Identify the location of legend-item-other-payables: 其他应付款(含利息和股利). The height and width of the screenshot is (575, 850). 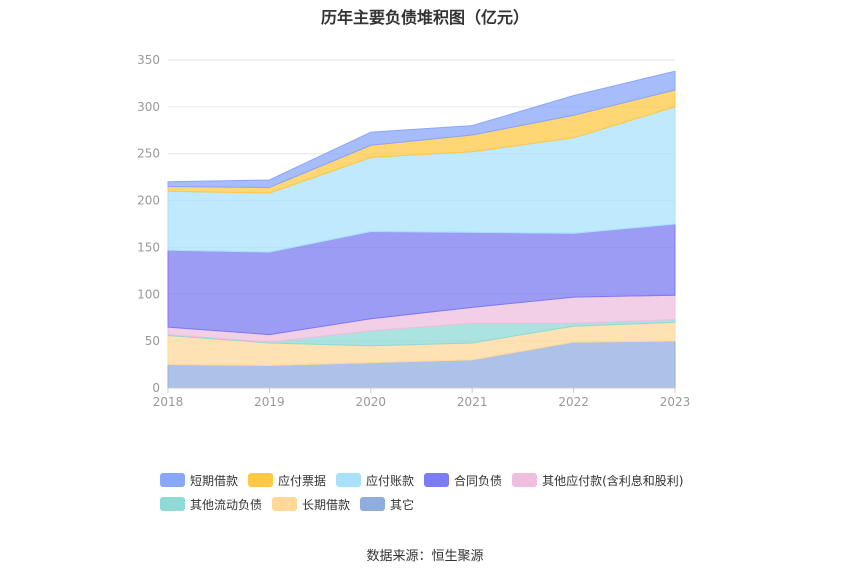
(597, 480).